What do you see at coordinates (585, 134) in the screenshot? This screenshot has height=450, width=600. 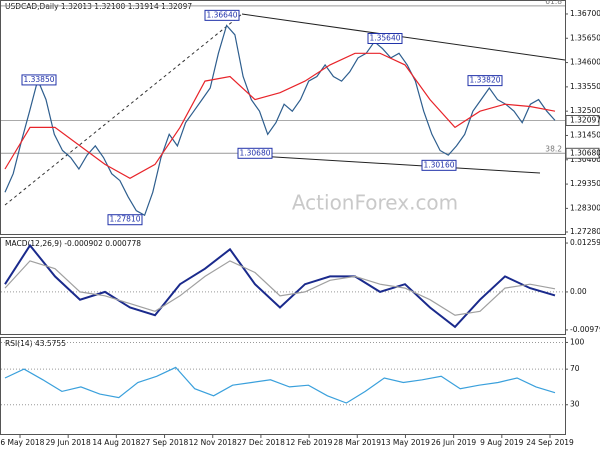 I see `y-tick-label: 1.31450` at bounding box center [585, 134].